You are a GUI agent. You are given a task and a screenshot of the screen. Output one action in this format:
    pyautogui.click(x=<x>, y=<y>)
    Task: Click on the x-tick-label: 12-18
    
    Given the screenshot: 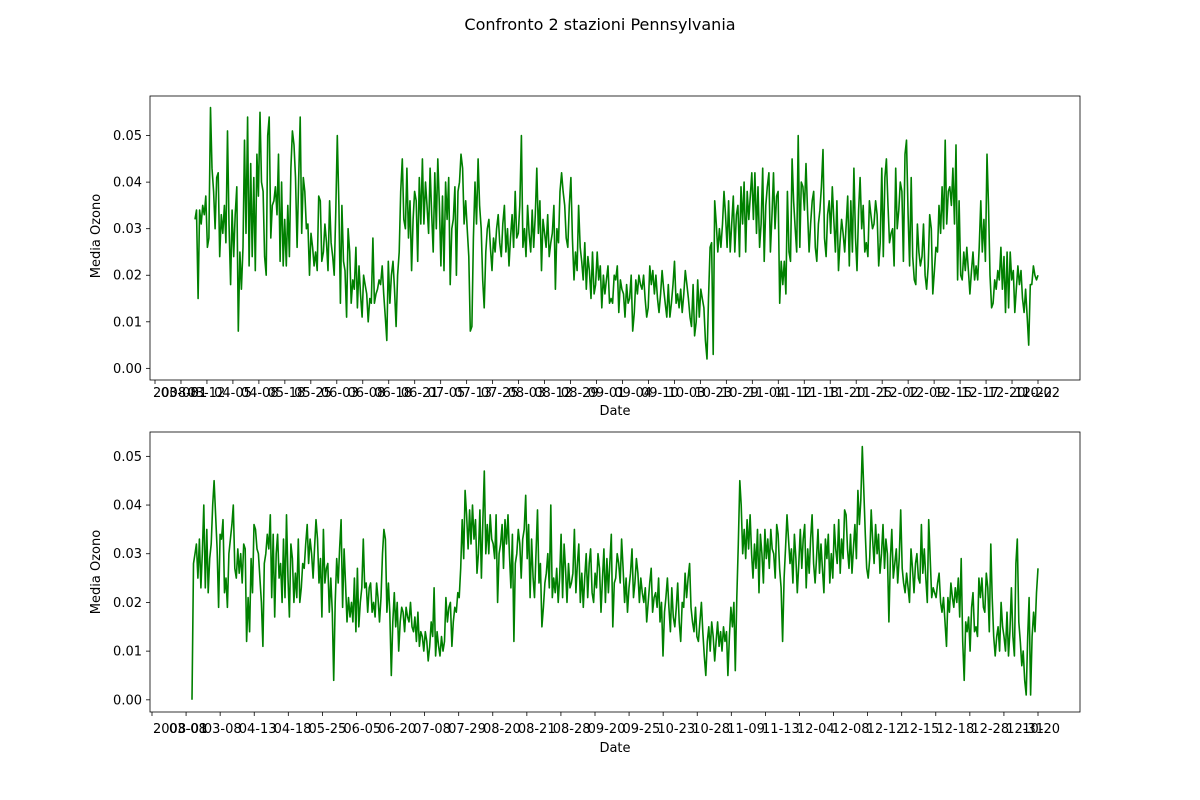 What is the action you would take?
    pyautogui.click(x=955, y=729)
    